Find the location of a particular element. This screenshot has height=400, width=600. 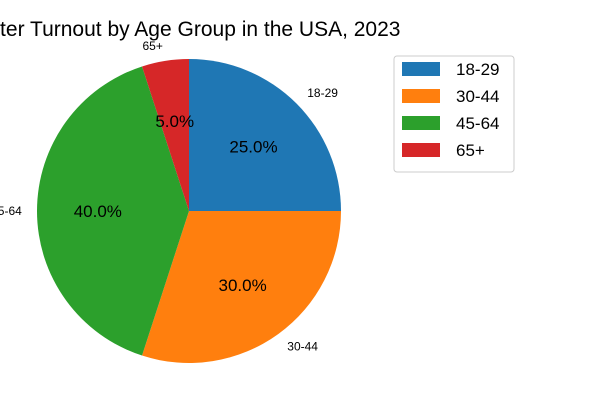

legend-label-65+: 65+ is located at coordinates (470, 150).